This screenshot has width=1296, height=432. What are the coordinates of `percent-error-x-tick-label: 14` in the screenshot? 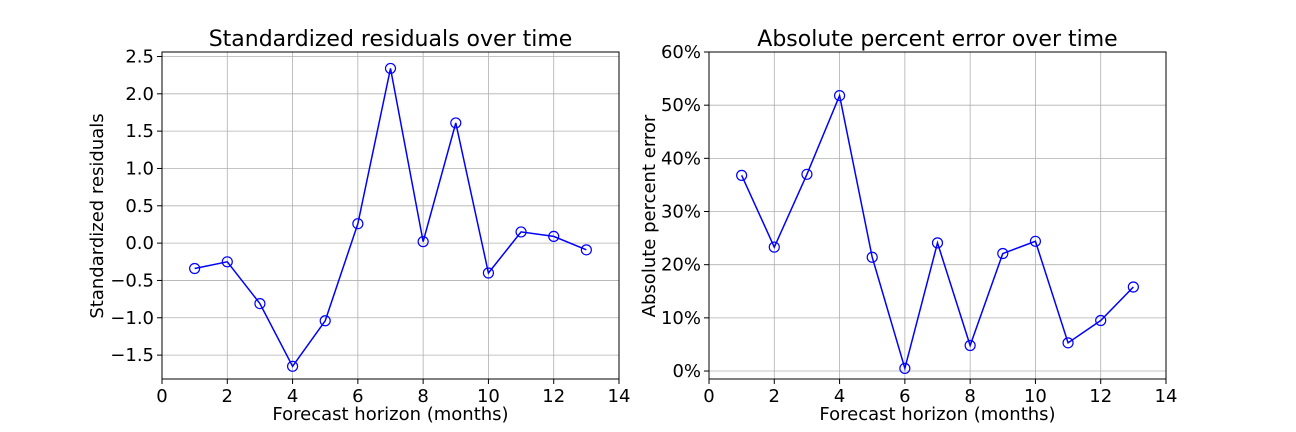 It's located at (1166, 396).